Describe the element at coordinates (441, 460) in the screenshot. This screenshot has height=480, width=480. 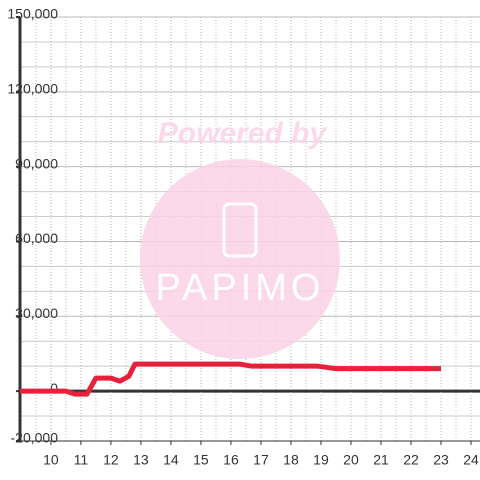
I see `x-tick-label: 23` at that location.